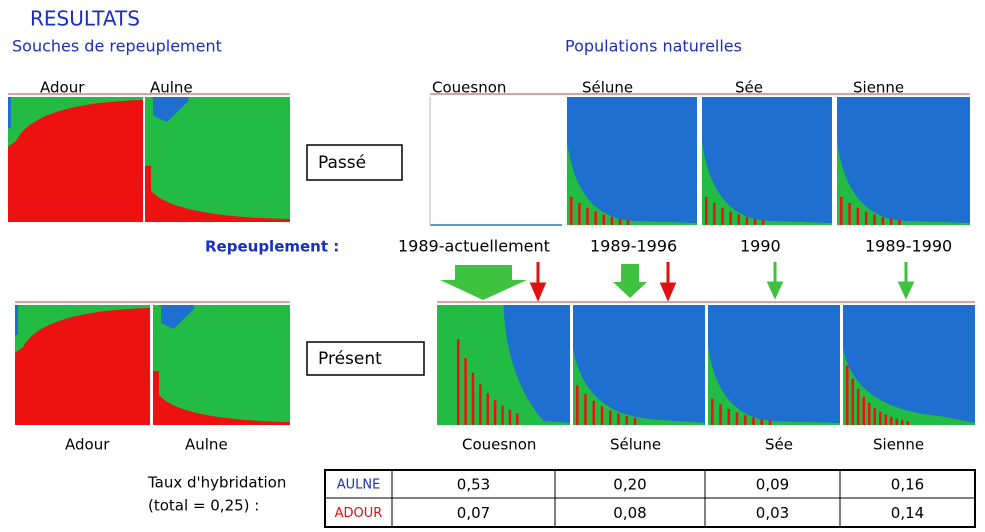 Image resolution: width=985 pixels, height=532 pixels. I want to click on table-cell: 0,14, so click(907, 513).